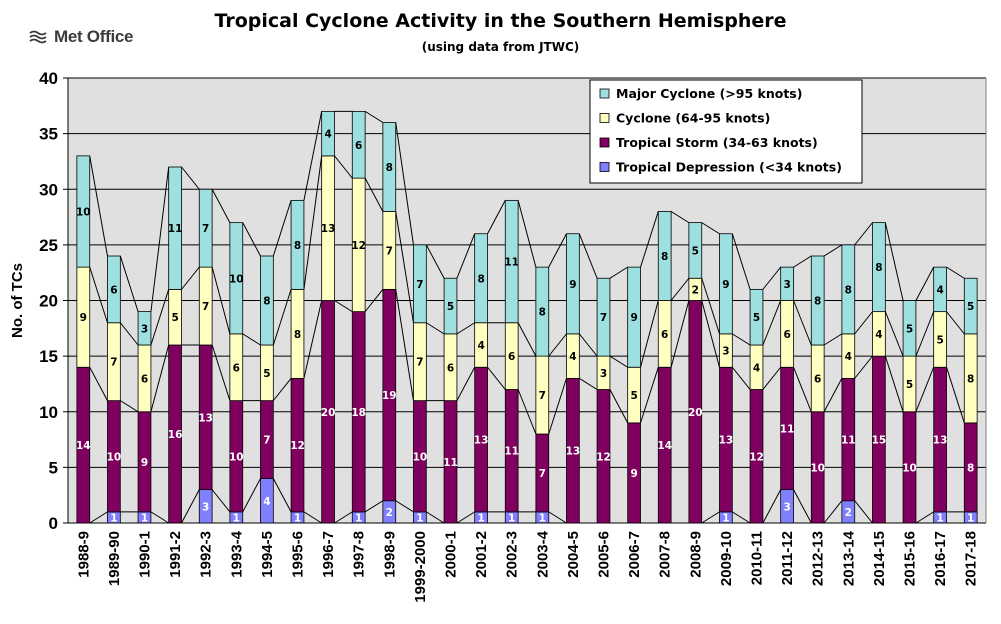 This screenshot has width=1001, height=624. I want to click on y-tick-label: 30, so click(48, 189).